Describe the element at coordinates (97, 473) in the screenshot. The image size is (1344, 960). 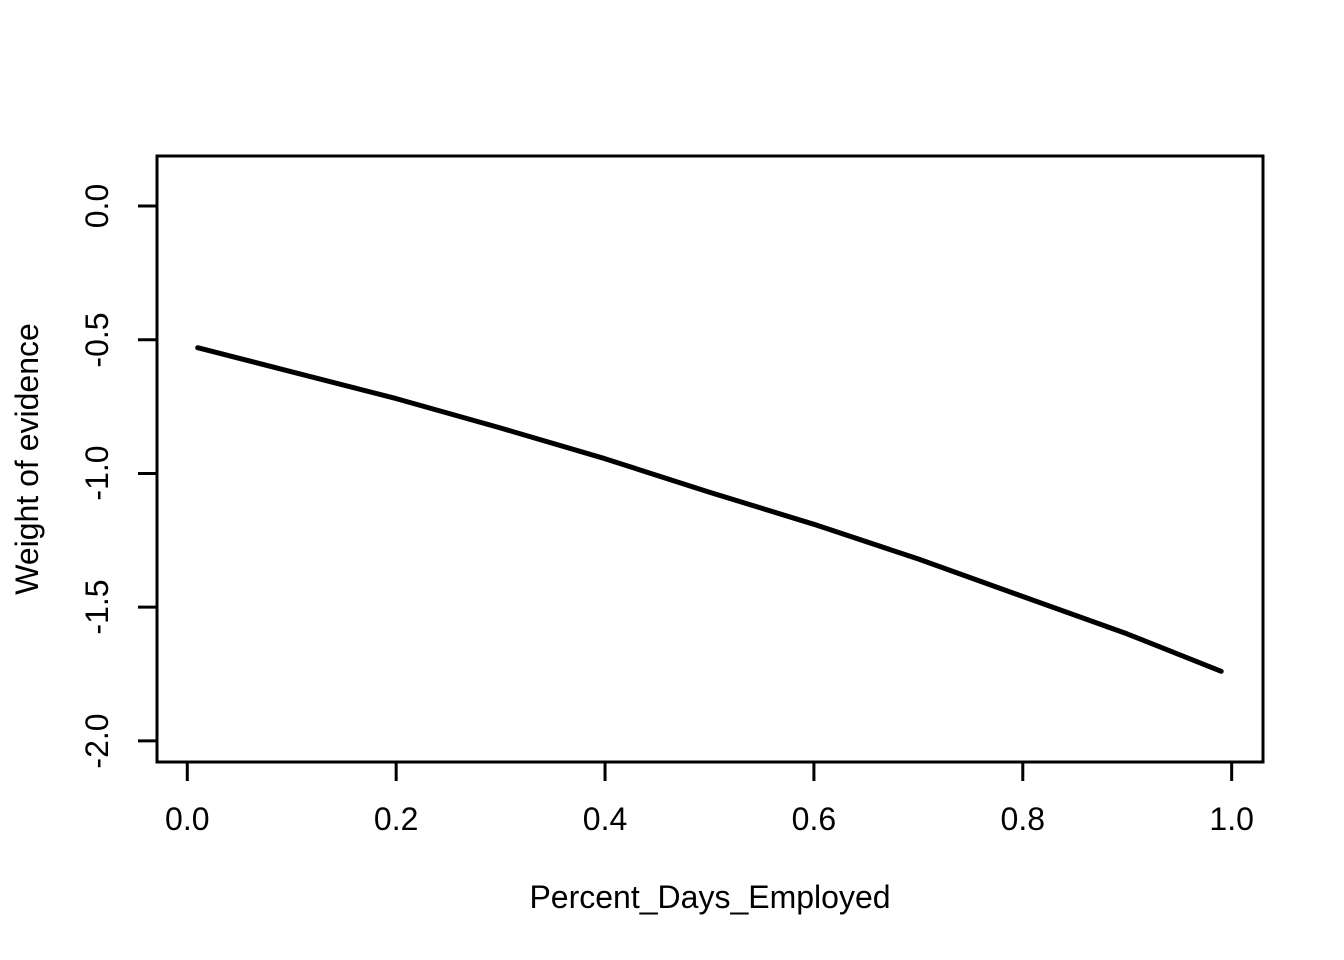
I see `y-tick-label: -1.0` at that location.